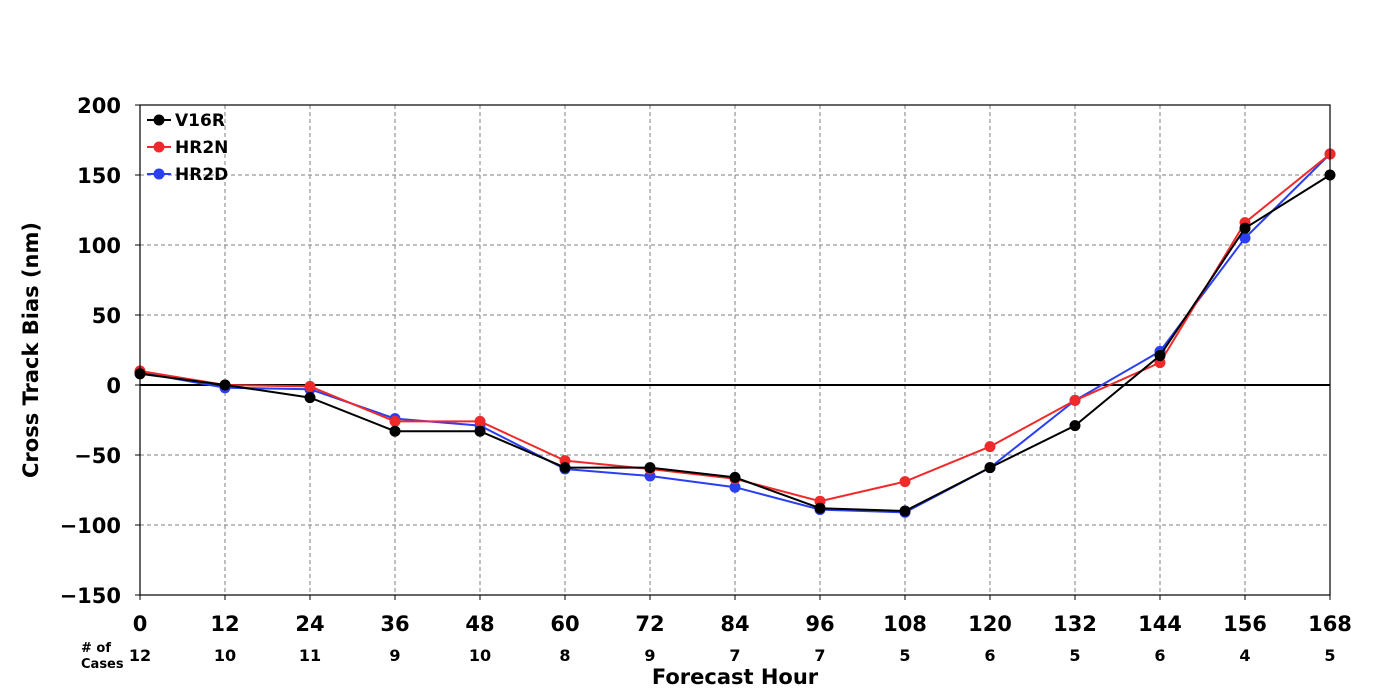 This screenshot has width=1400, height=700. What do you see at coordinates (113, 386) in the screenshot?
I see `y-tick-label: 0` at bounding box center [113, 386].